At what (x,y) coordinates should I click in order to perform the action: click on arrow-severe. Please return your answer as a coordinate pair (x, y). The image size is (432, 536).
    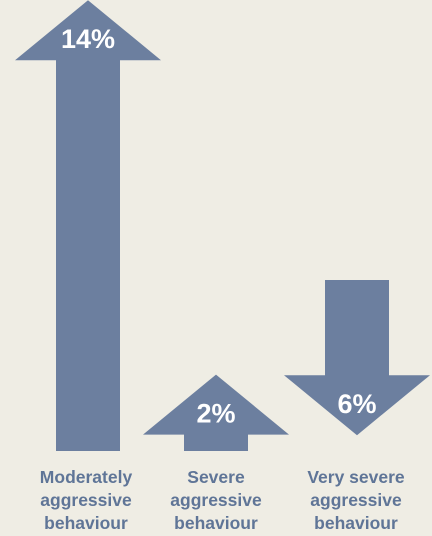
    Looking at the image, I should click on (216, 412).